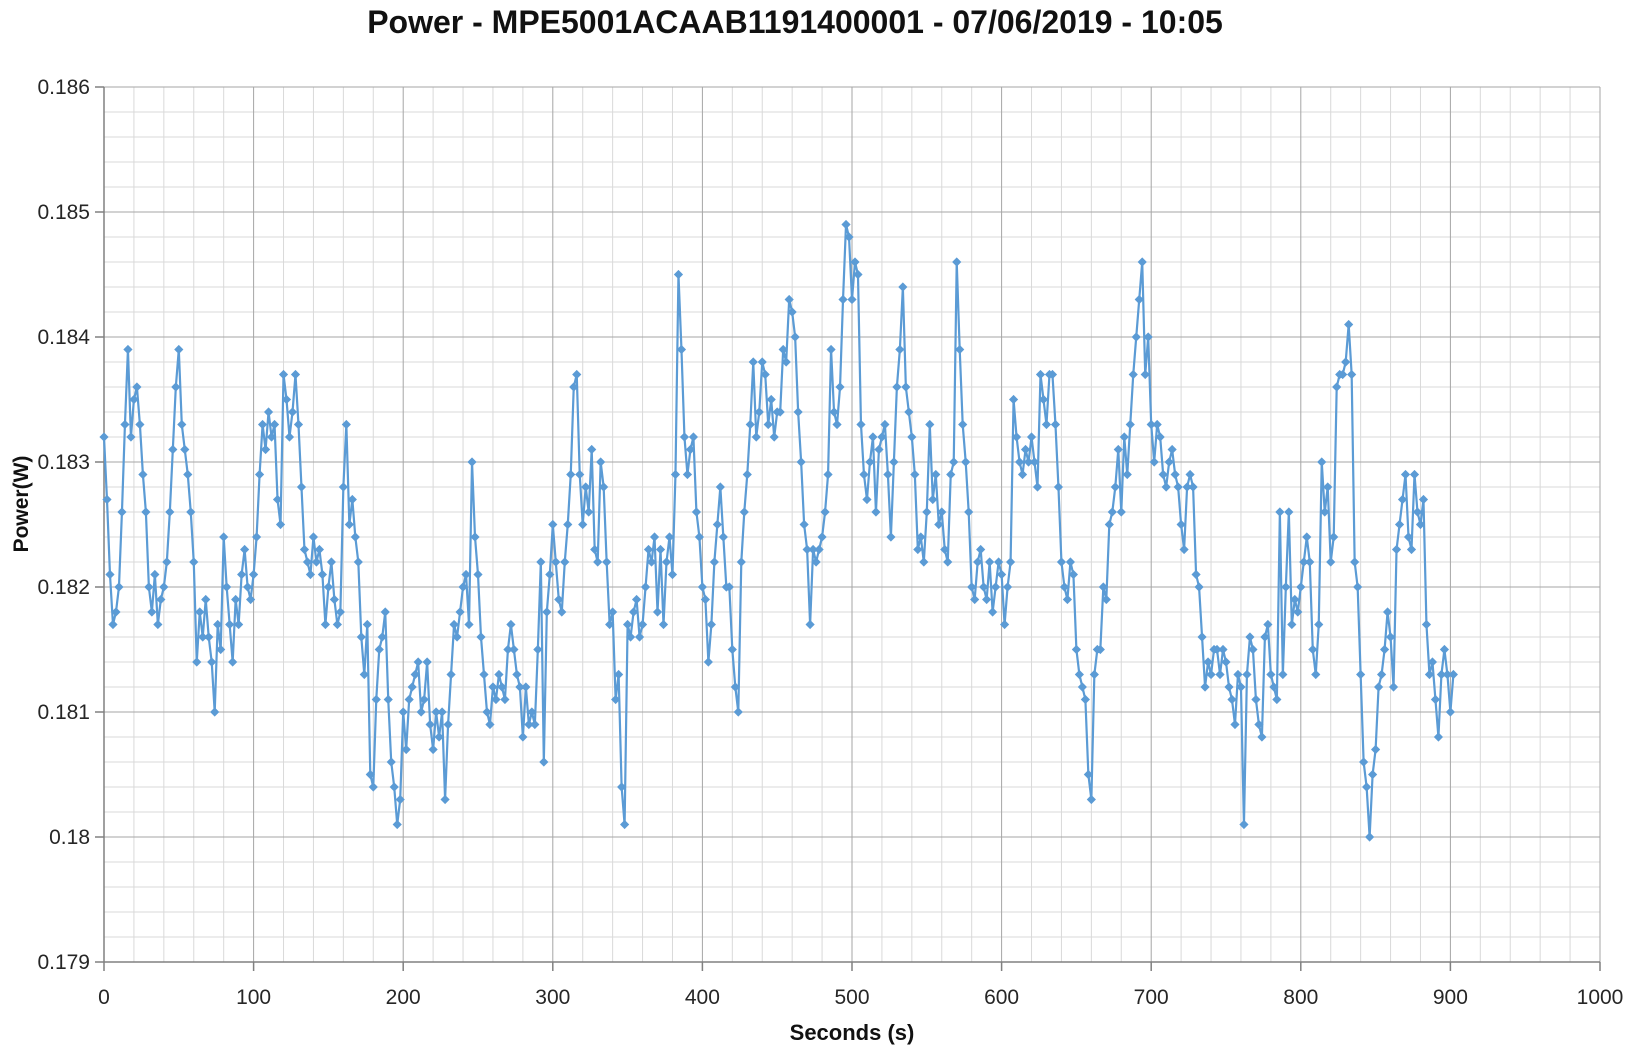 The width and height of the screenshot is (1629, 1052). What do you see at coordinates (1001, 997) in the screenshot?
I see `x-tick-label: 600` at bounding box center [1001, 997].